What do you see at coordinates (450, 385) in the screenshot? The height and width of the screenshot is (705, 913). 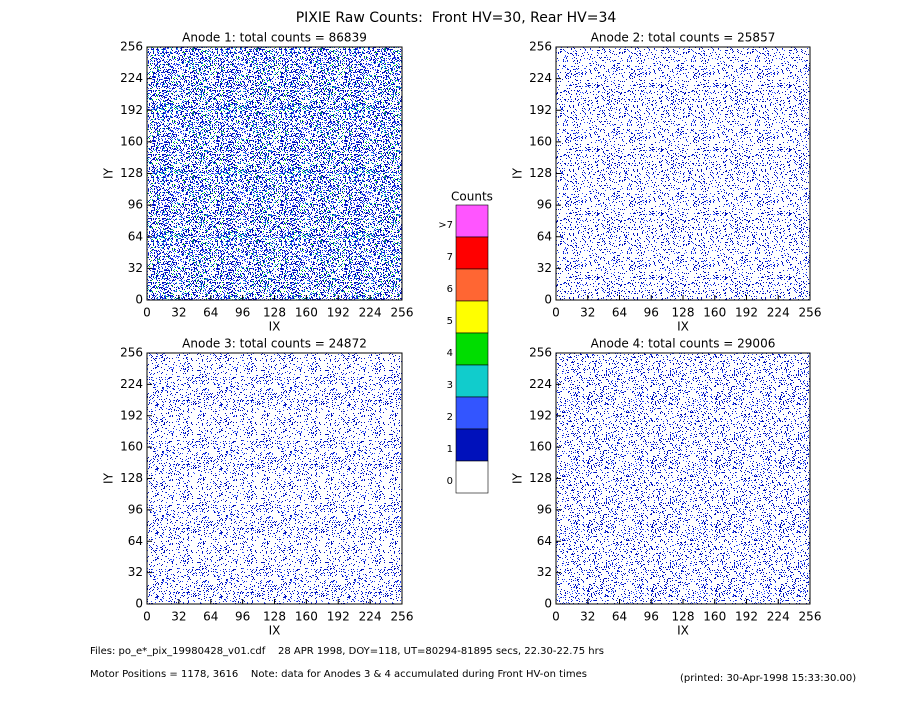 I see `colorbar-label: 3` at bounding box center [450, 385].